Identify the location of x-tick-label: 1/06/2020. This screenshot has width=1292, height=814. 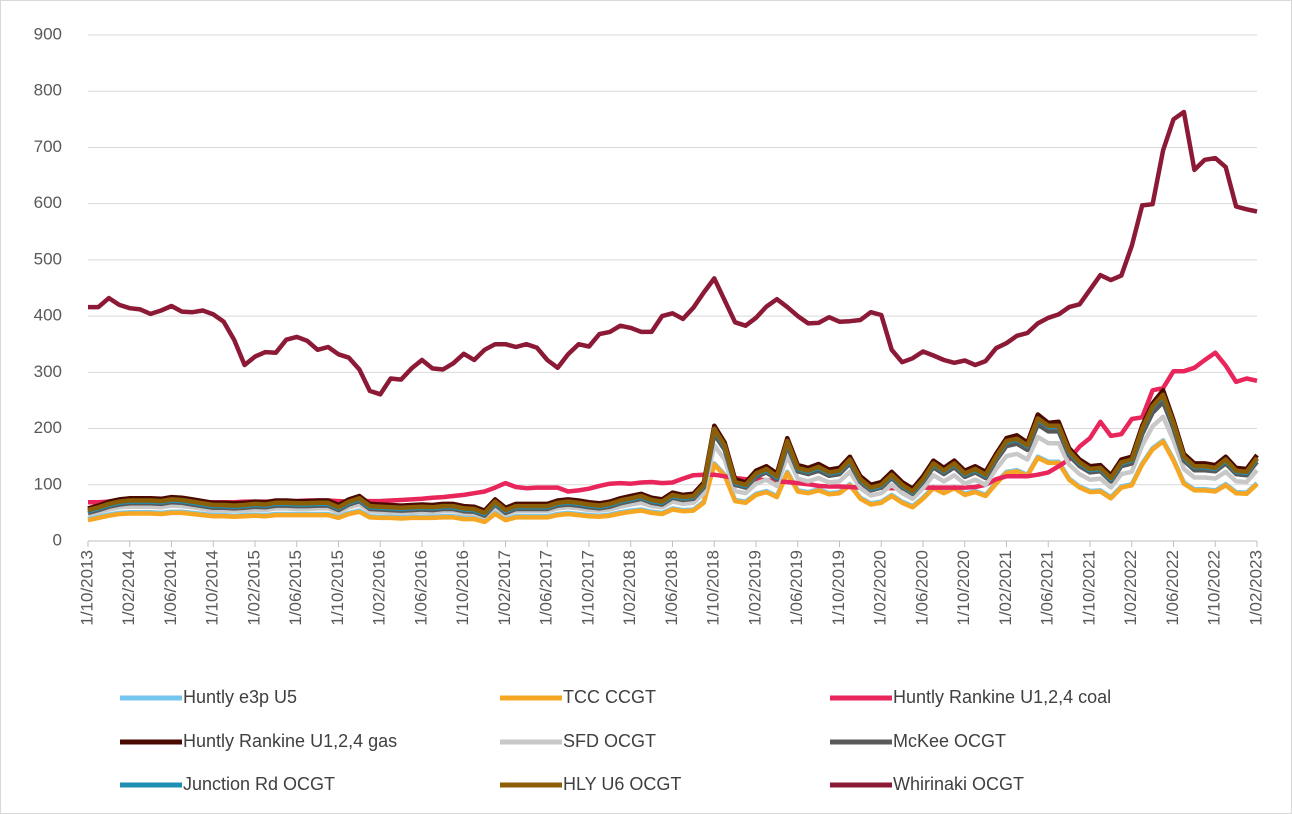
(921, 588).